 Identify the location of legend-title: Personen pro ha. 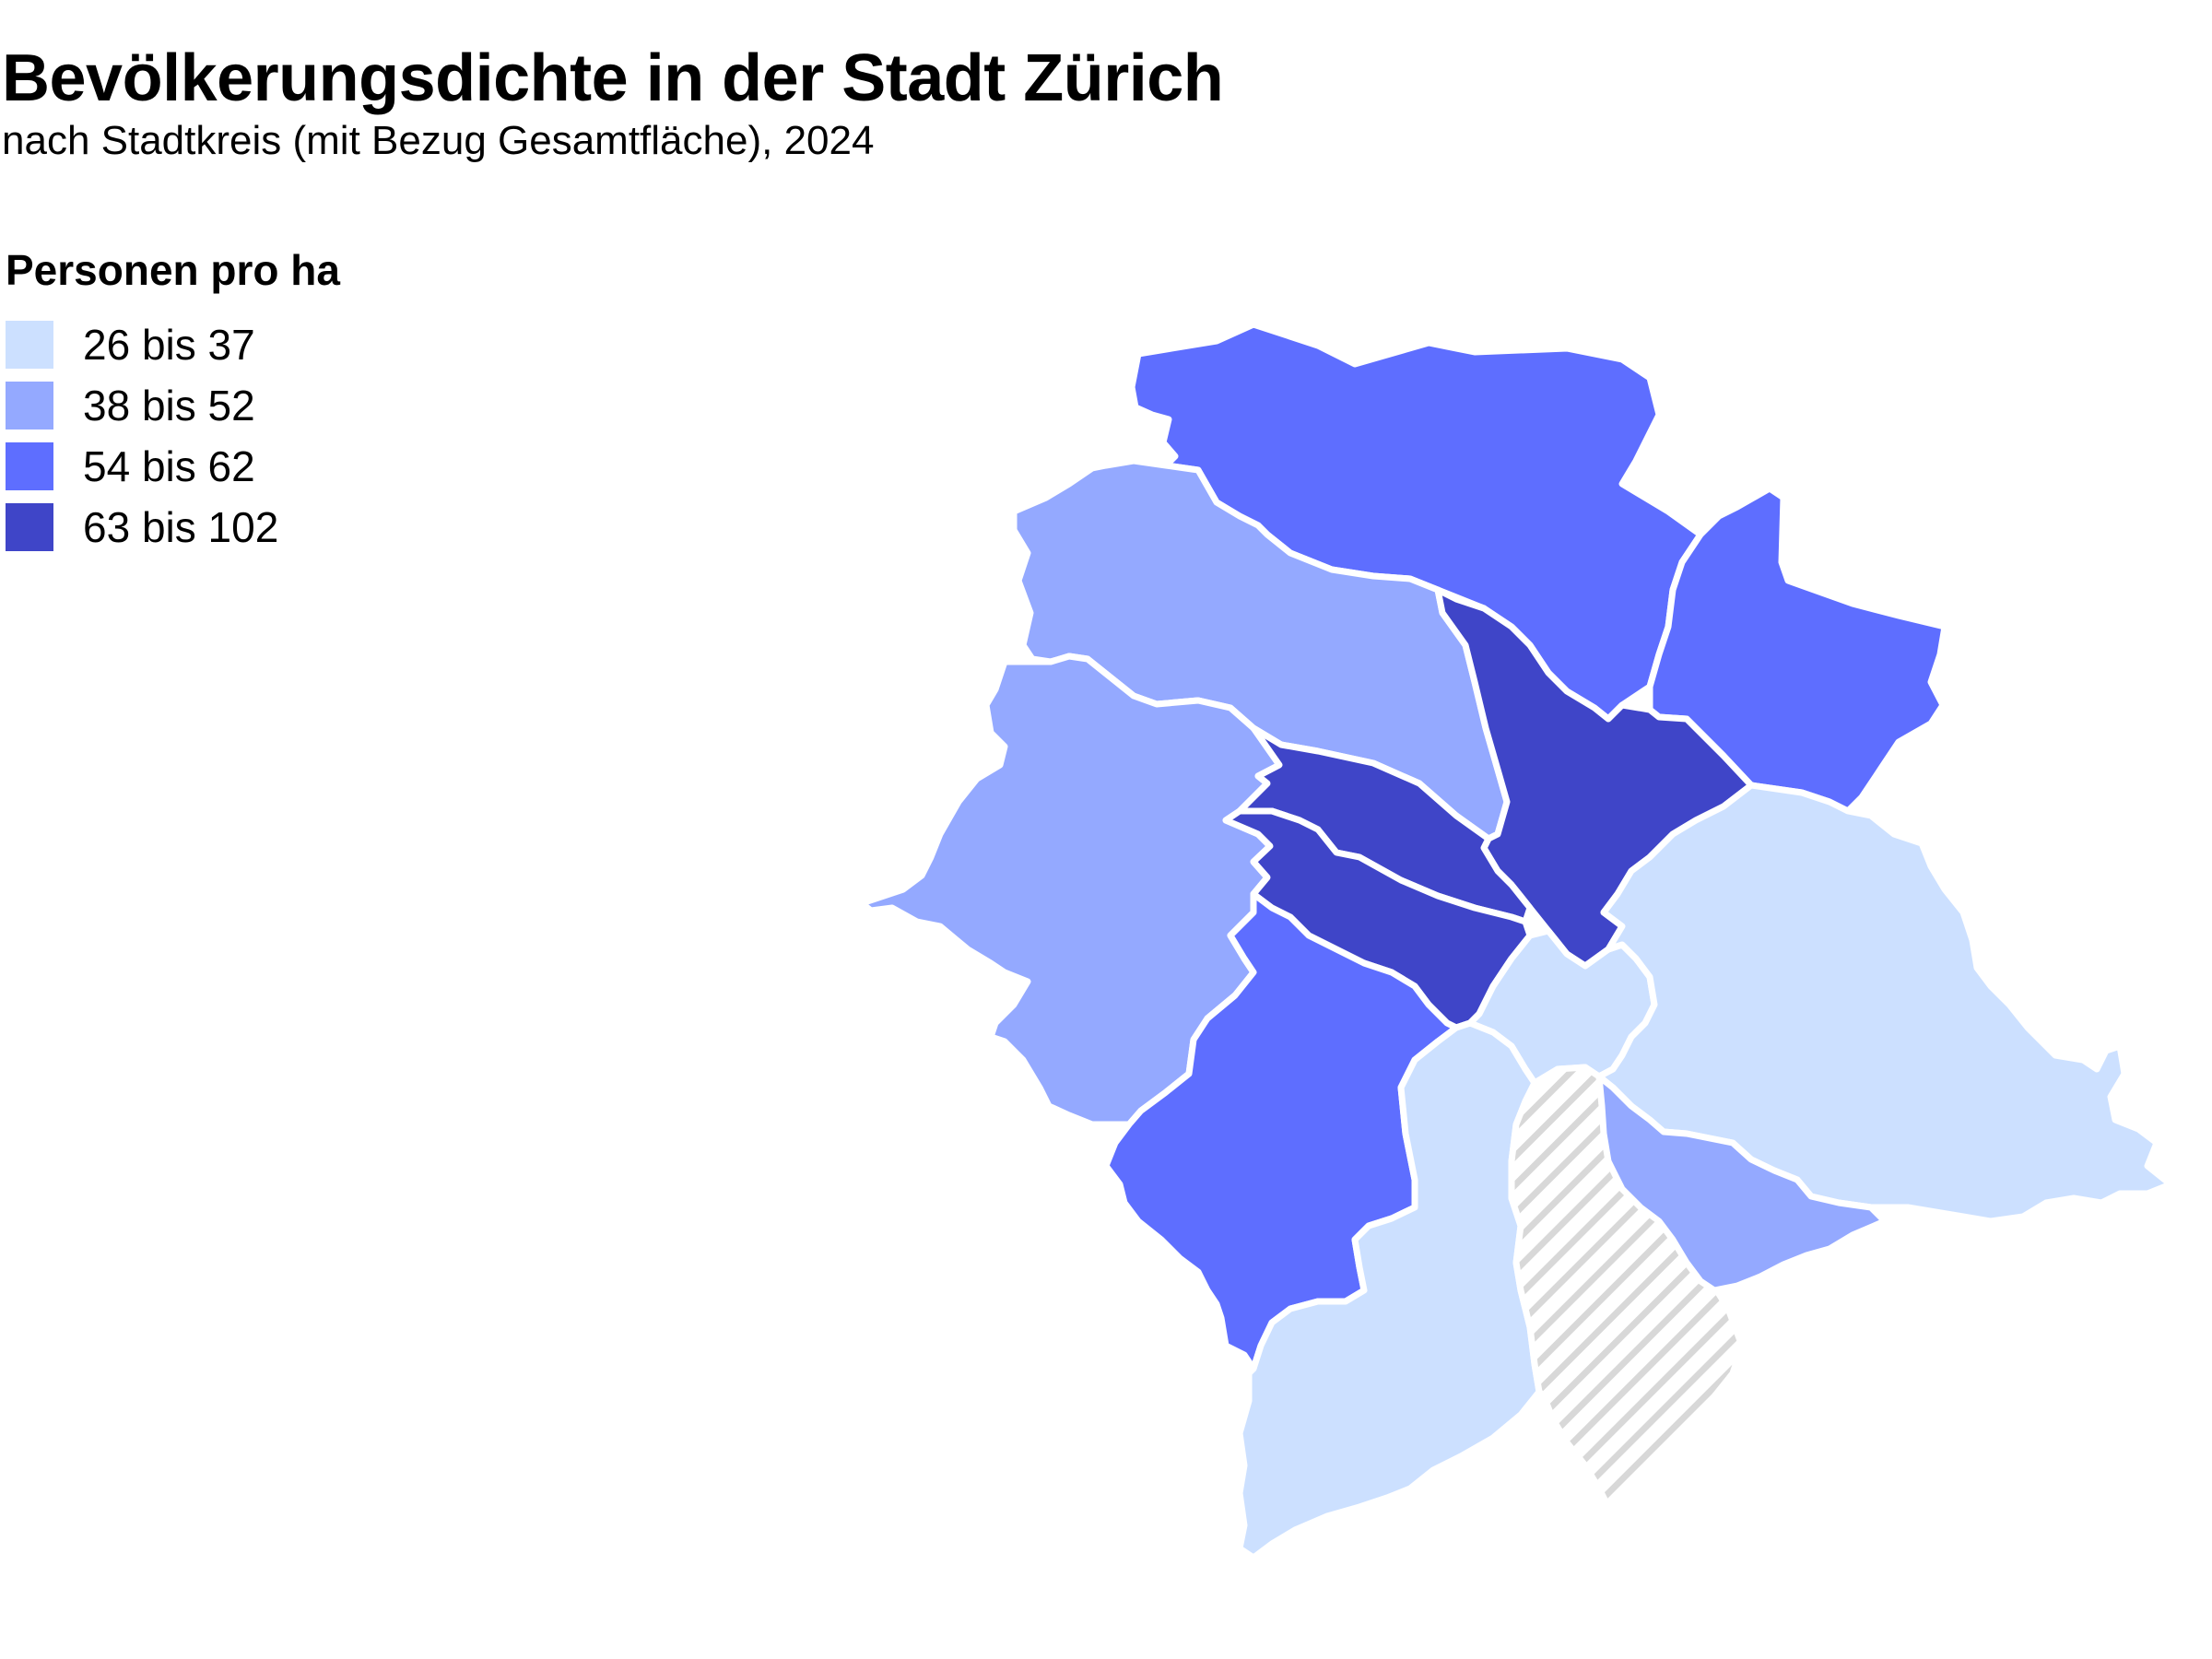
(173, 270).